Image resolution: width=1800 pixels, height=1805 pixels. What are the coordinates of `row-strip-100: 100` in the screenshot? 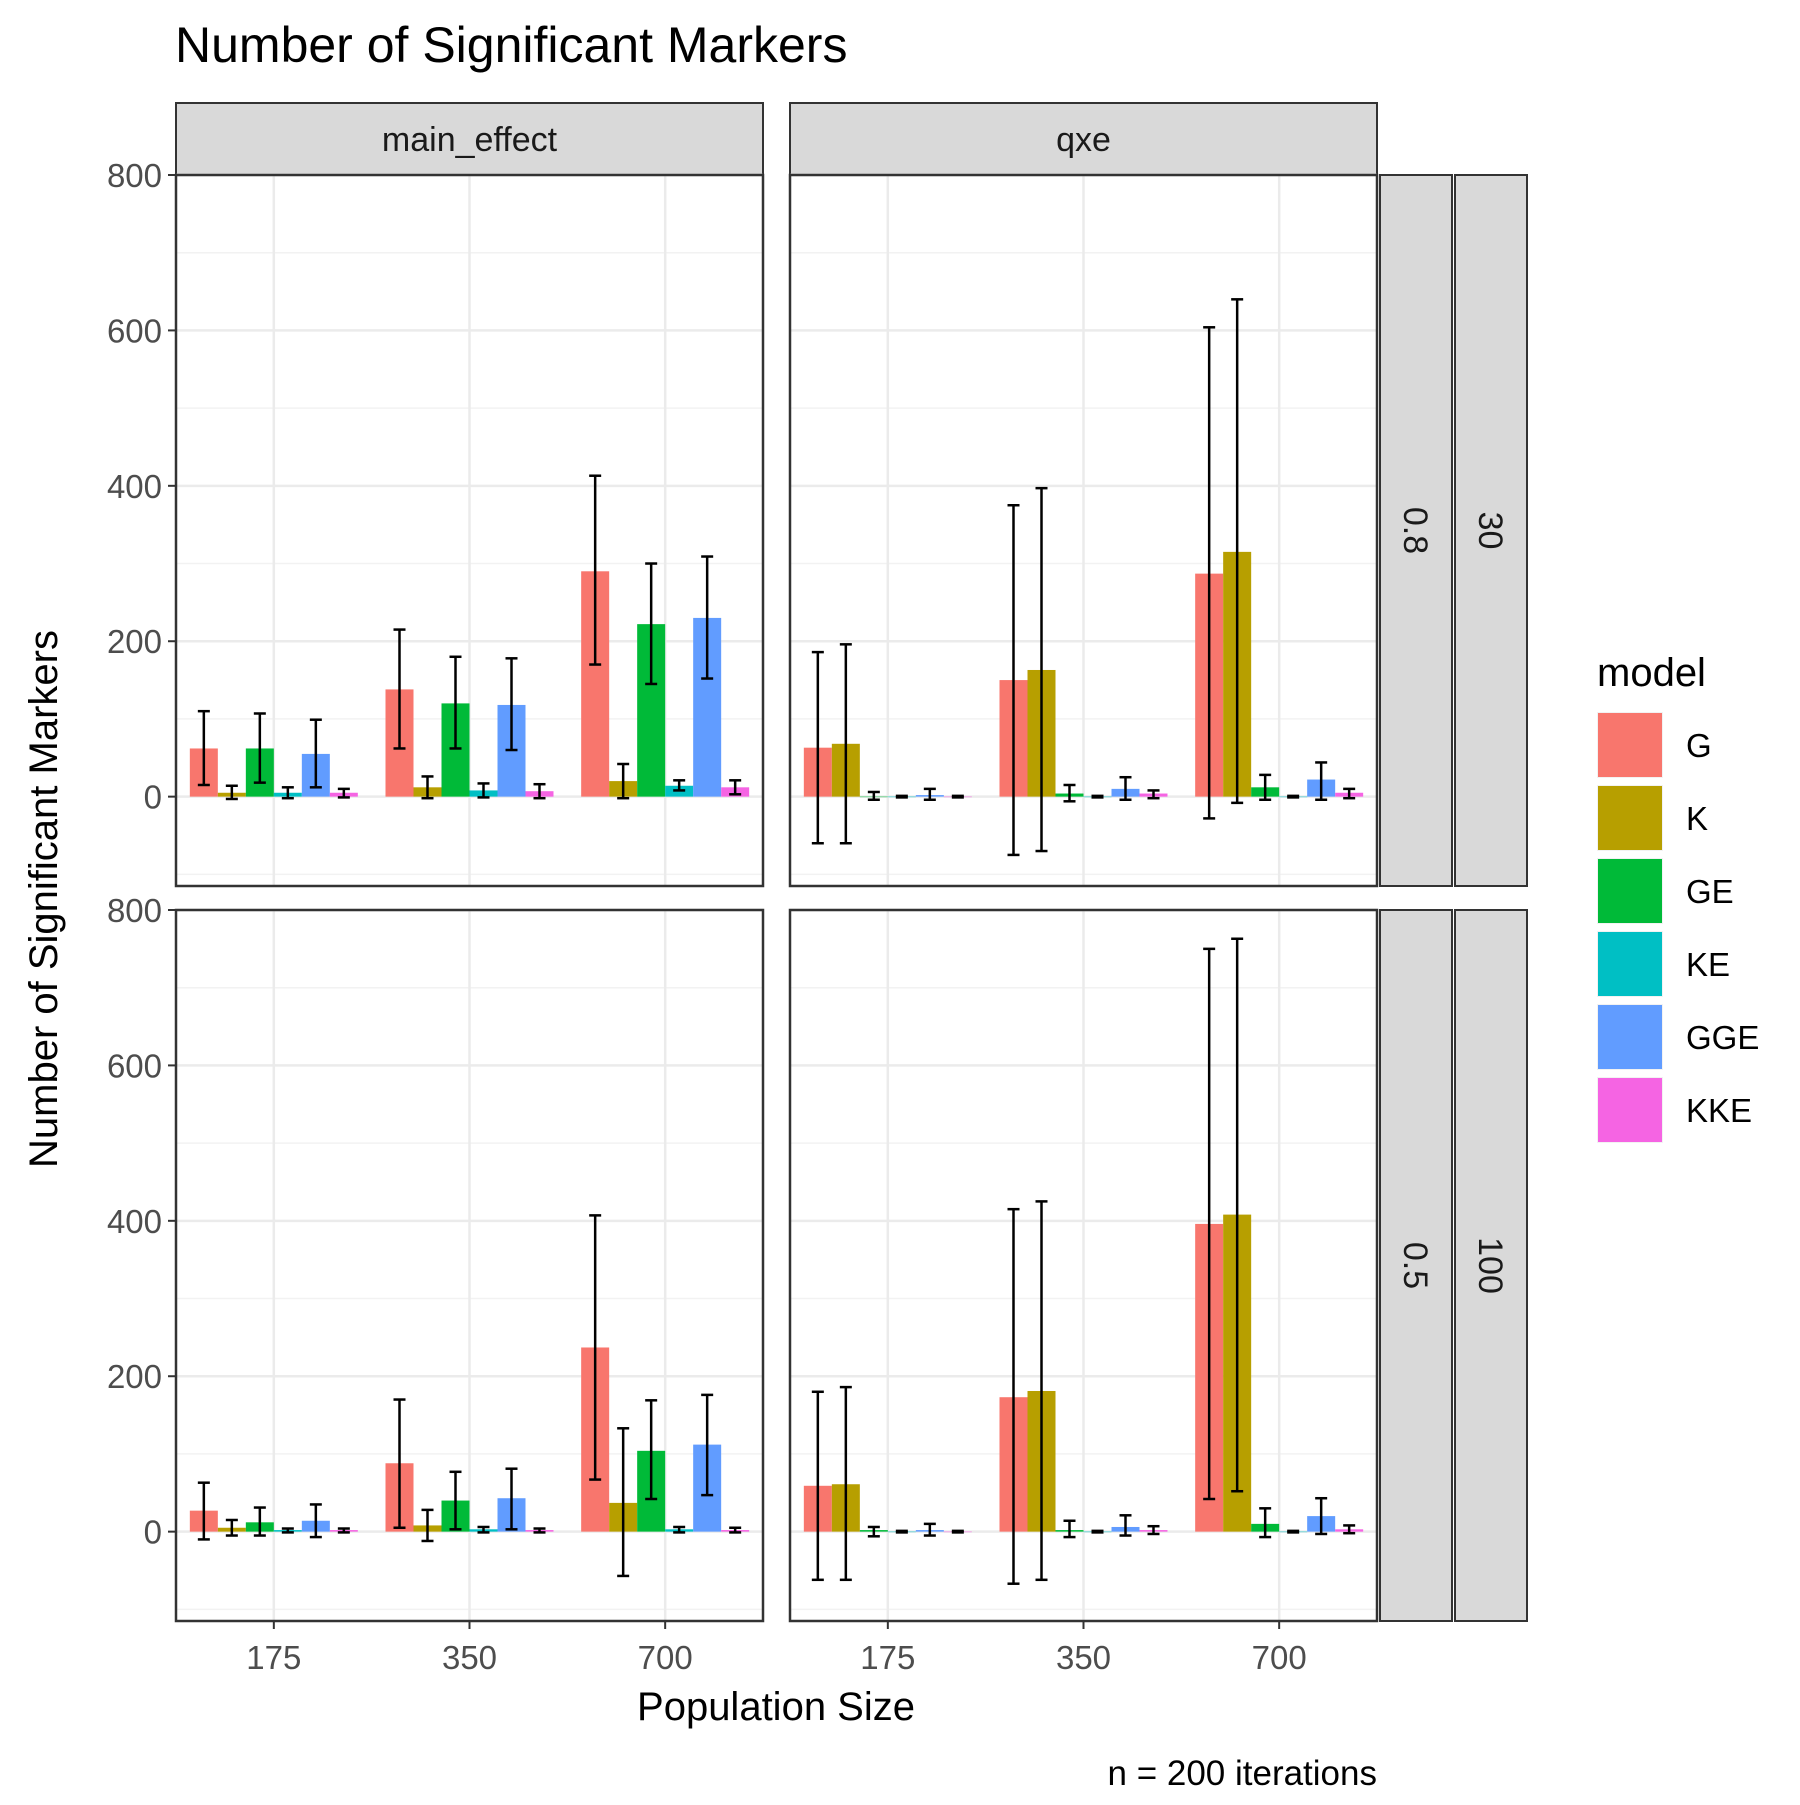 It's located at (1491, 1265).